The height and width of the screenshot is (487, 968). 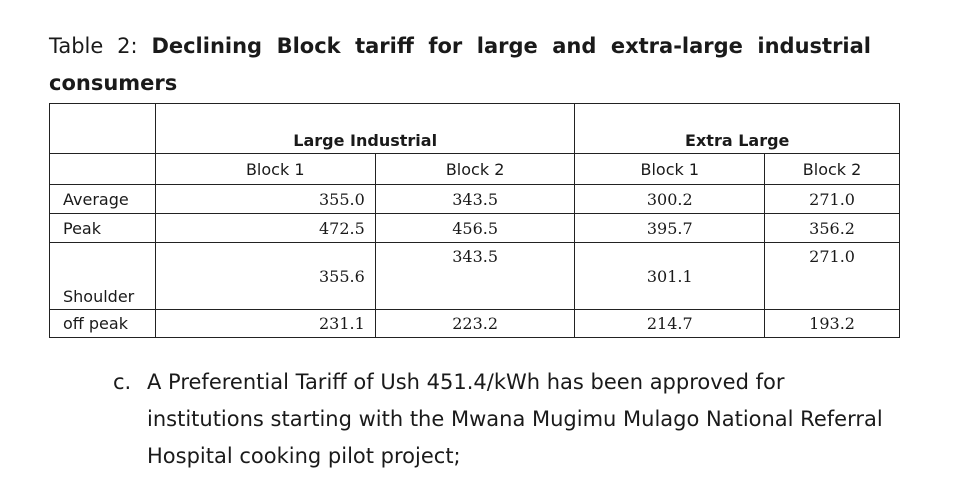 I want to click on group-header-large-industrial: Large Industrial, so click(x=365, y=128).